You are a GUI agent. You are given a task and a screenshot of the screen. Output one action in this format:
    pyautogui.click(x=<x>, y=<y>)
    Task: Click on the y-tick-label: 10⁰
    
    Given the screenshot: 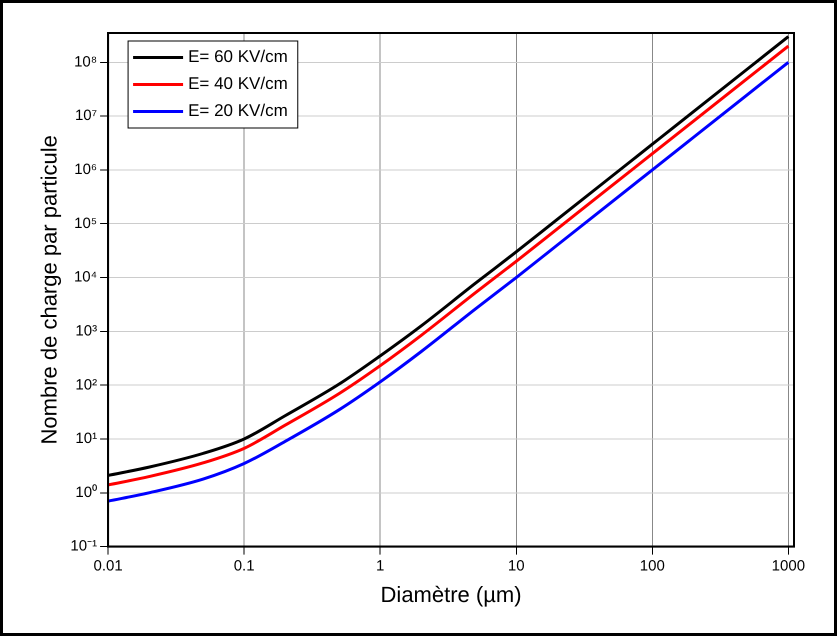 What is the action you would take?
    pyautogui.click(x=86, y=492)
    